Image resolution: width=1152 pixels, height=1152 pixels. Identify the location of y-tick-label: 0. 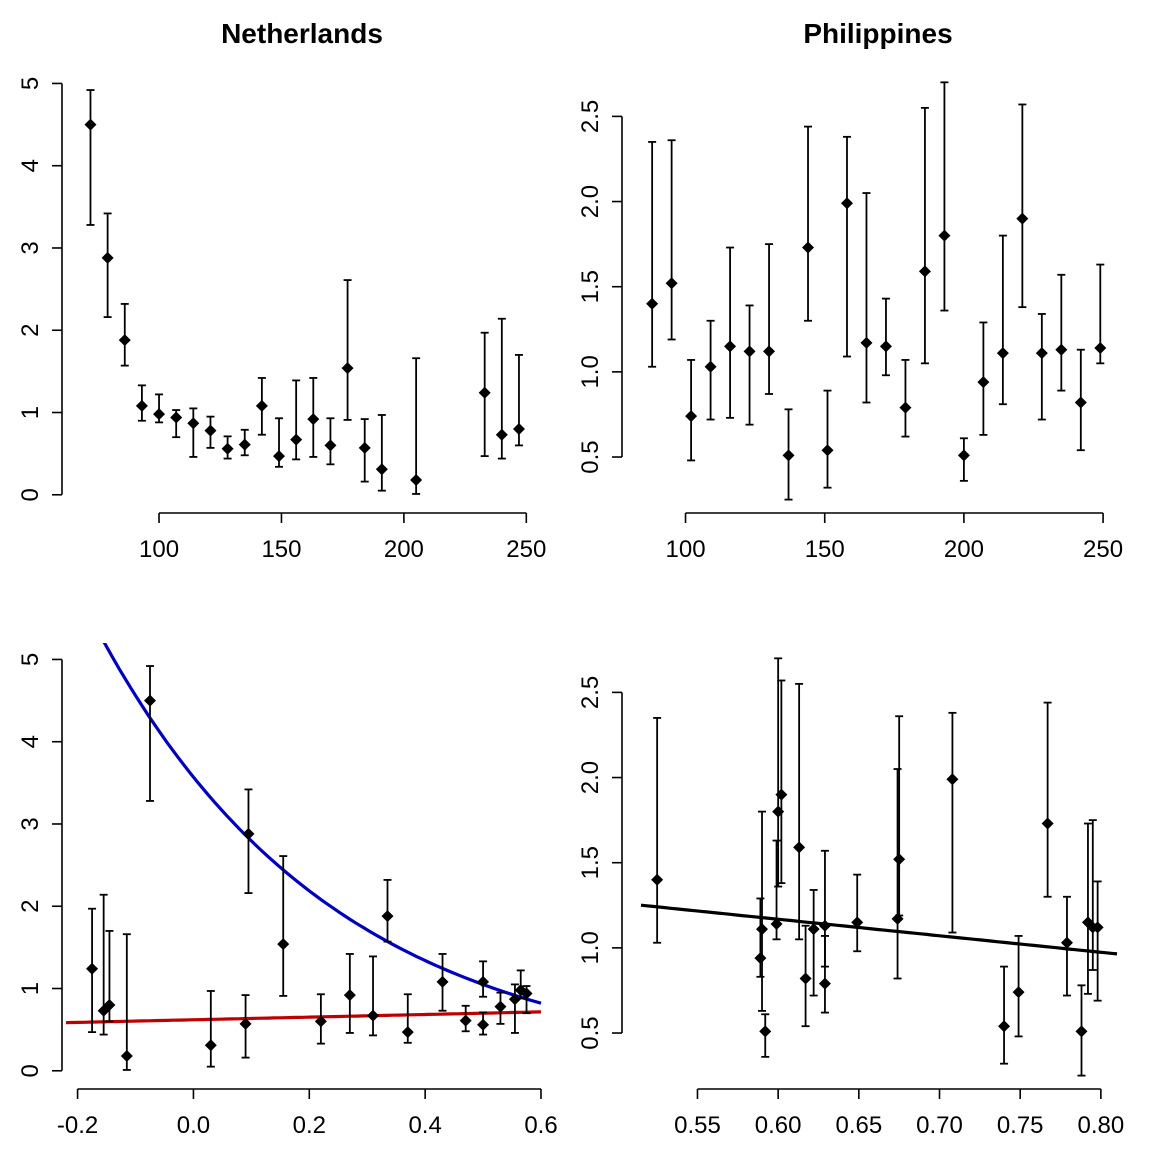
(30, 1070).